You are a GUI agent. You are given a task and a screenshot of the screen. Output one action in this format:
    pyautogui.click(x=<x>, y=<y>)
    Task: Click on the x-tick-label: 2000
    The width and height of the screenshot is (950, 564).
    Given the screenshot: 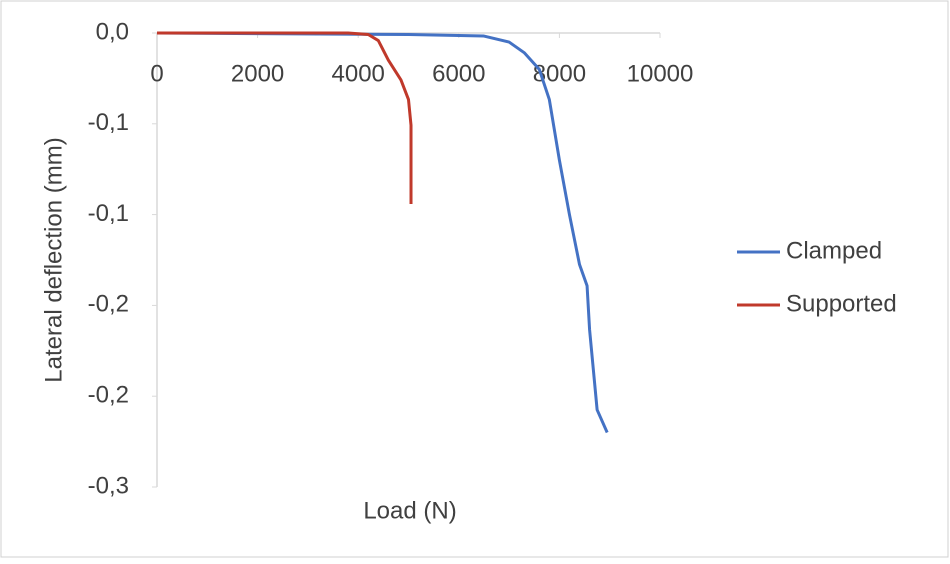 What is the action you would take?
    pyautogui.click(x=257, y=73)
    